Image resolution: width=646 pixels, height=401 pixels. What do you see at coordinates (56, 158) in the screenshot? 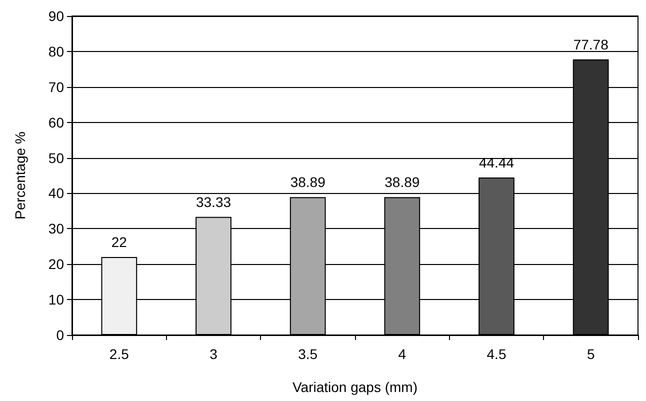
I see `y-tick-label: 50` at bounding box center [56, 158].